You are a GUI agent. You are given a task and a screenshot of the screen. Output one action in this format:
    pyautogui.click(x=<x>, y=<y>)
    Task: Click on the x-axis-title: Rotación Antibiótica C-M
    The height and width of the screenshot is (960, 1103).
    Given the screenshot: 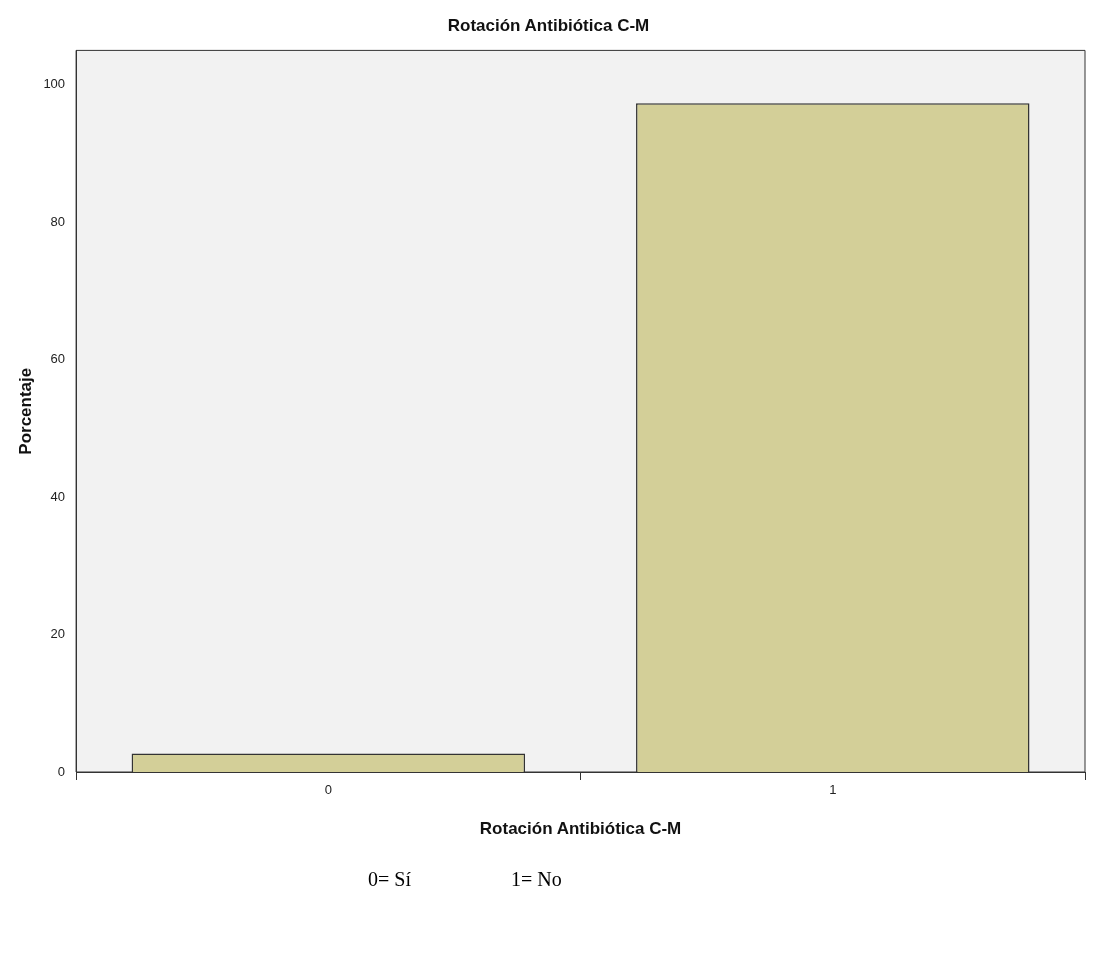 What is the action you would take?
    pyautogui.click(x=580, y=829)
    